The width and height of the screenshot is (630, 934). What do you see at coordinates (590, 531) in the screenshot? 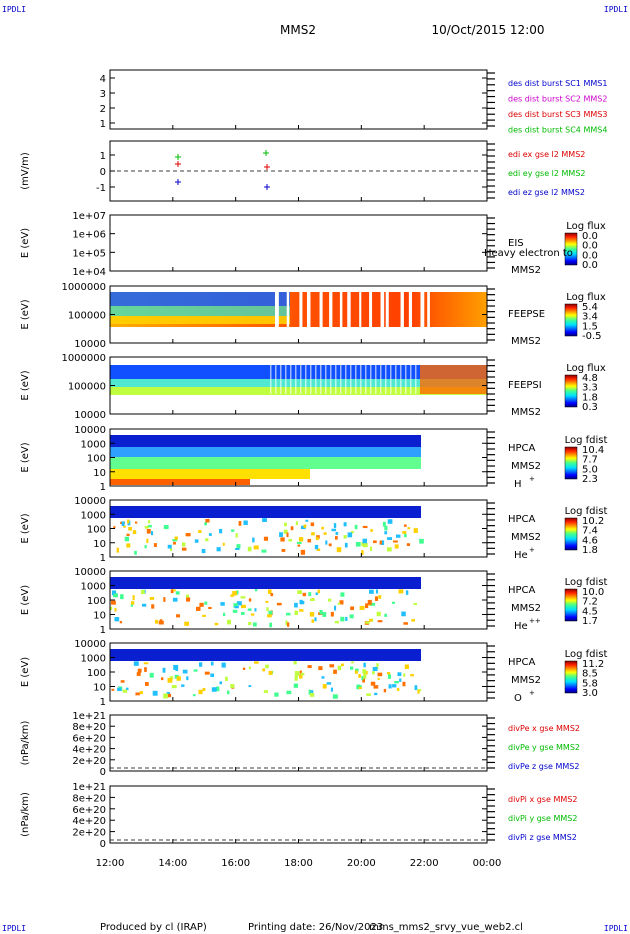
I see `colorbar-value: 7.4` at bounding box center [590, 531].